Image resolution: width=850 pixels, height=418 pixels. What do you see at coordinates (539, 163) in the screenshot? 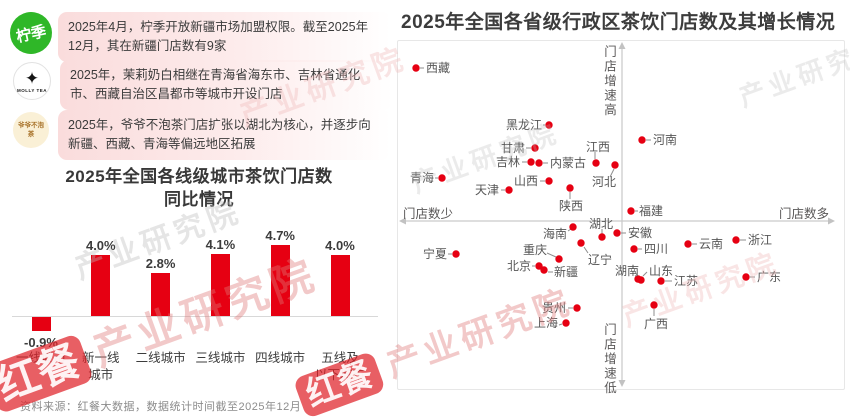
I see `scatter-point-内蒙古` at bounding box center [539, 163].